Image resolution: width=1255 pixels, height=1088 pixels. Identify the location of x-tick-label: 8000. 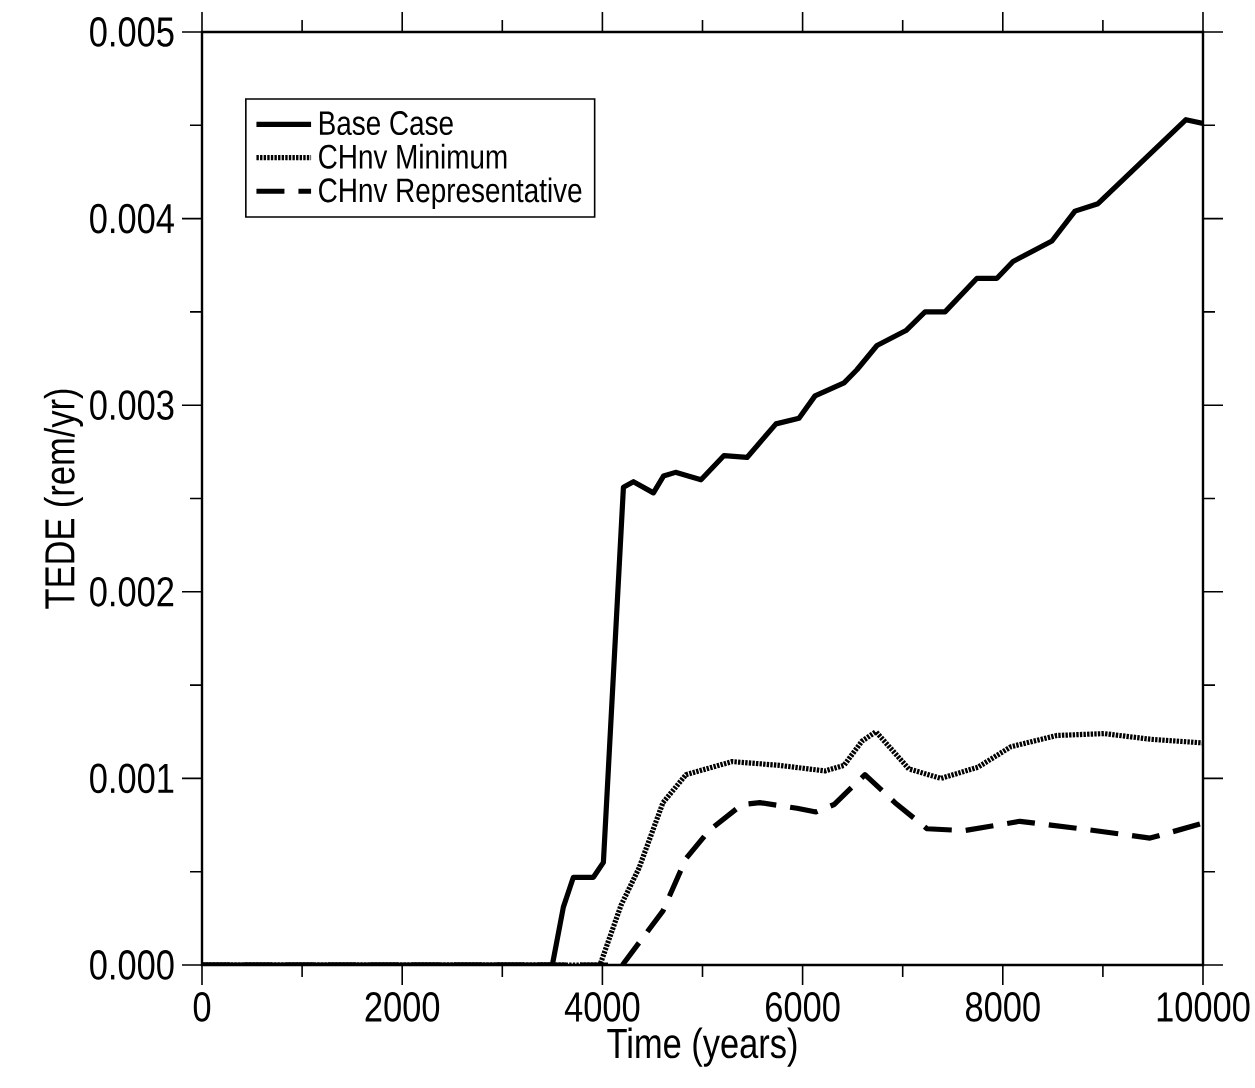
(1003, 1007).